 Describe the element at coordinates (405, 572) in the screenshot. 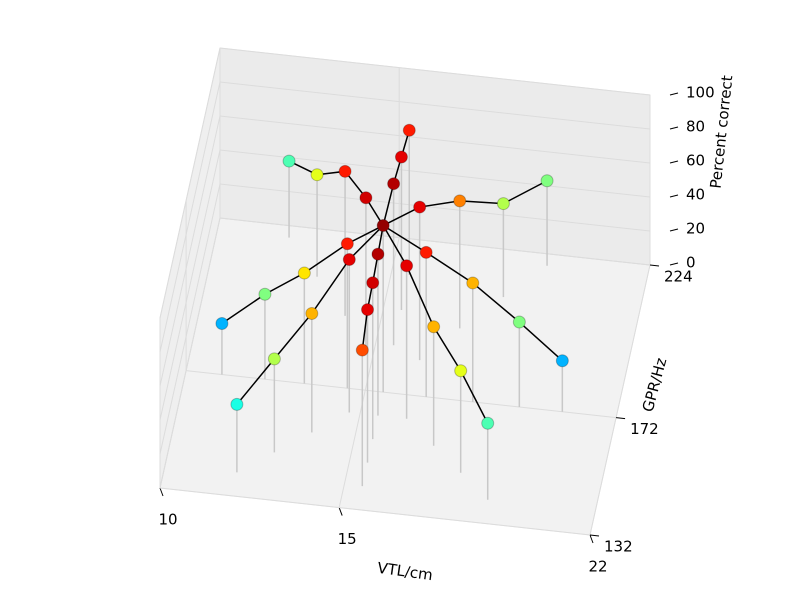

I see `x-axis-label: VTL/cm` at that location.